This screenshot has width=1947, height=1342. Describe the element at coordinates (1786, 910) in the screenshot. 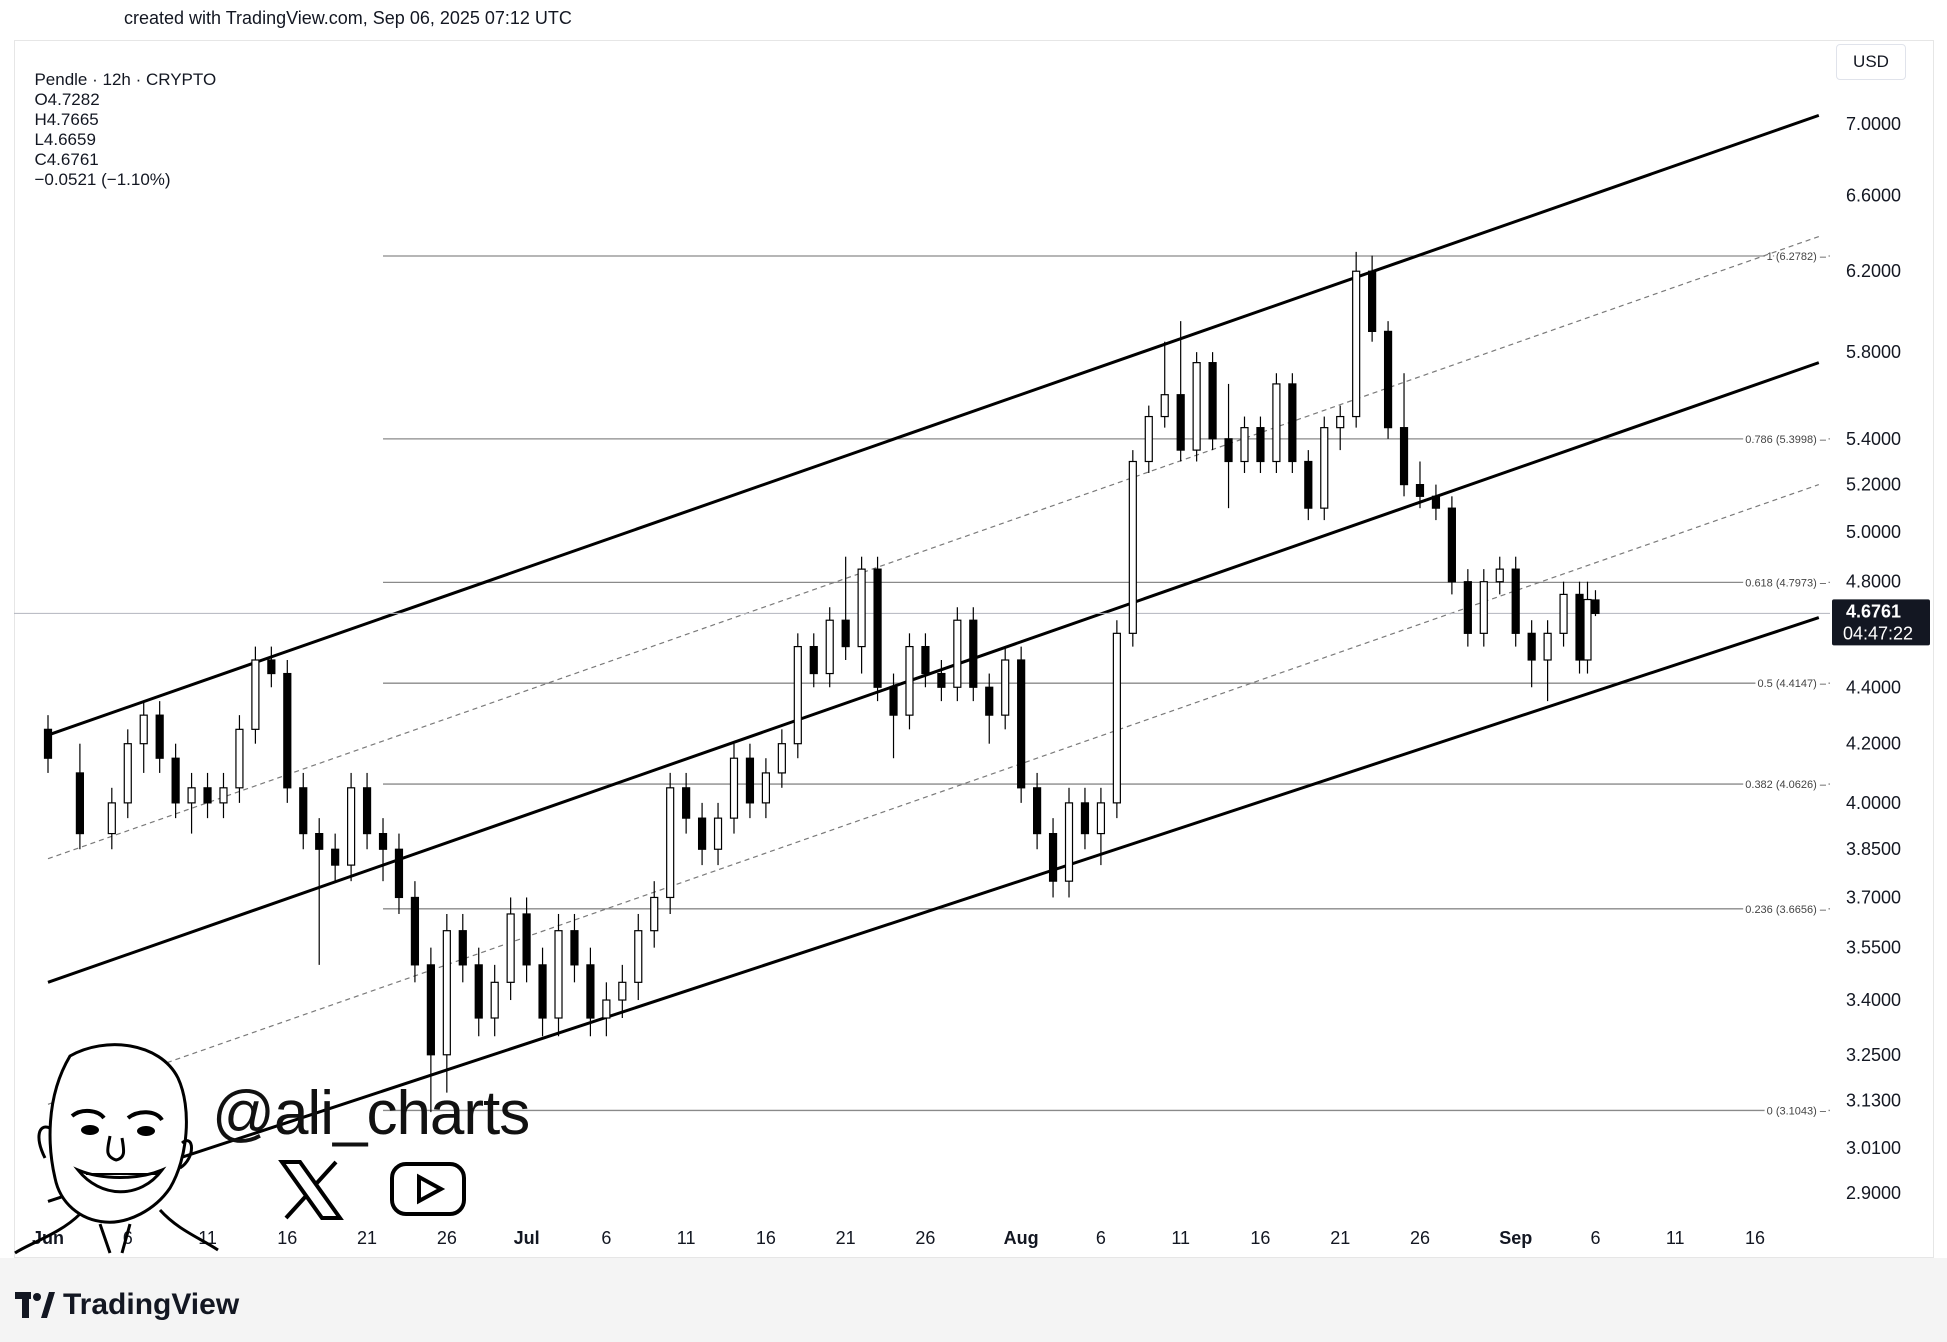

I see `fib-level-label: 0.236 (3.6656) –` at that location.